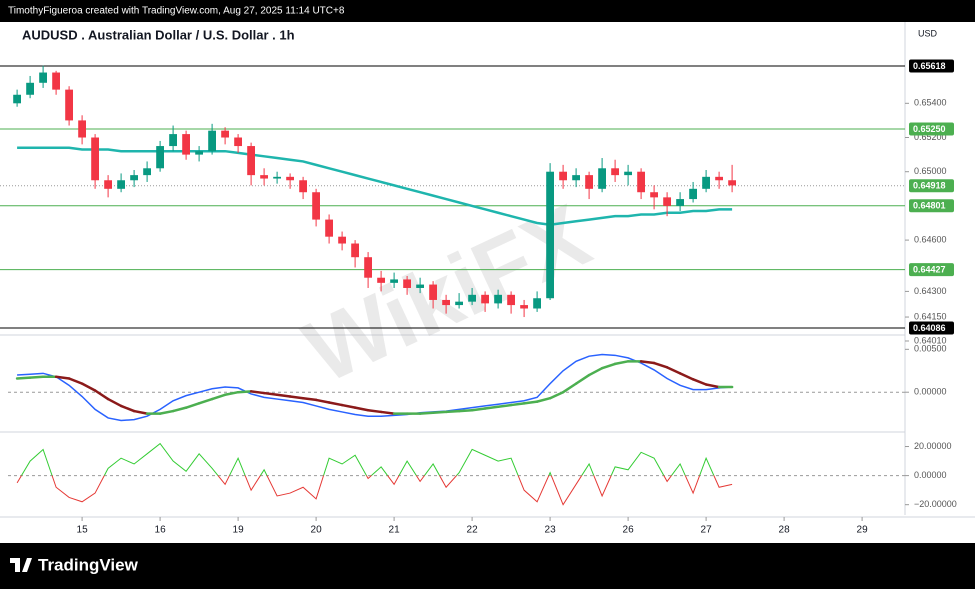 Image resolution: width=975 pixels, height=589 pixels. I want to click on y-tick-label: 0.64150, so click(930, 316).